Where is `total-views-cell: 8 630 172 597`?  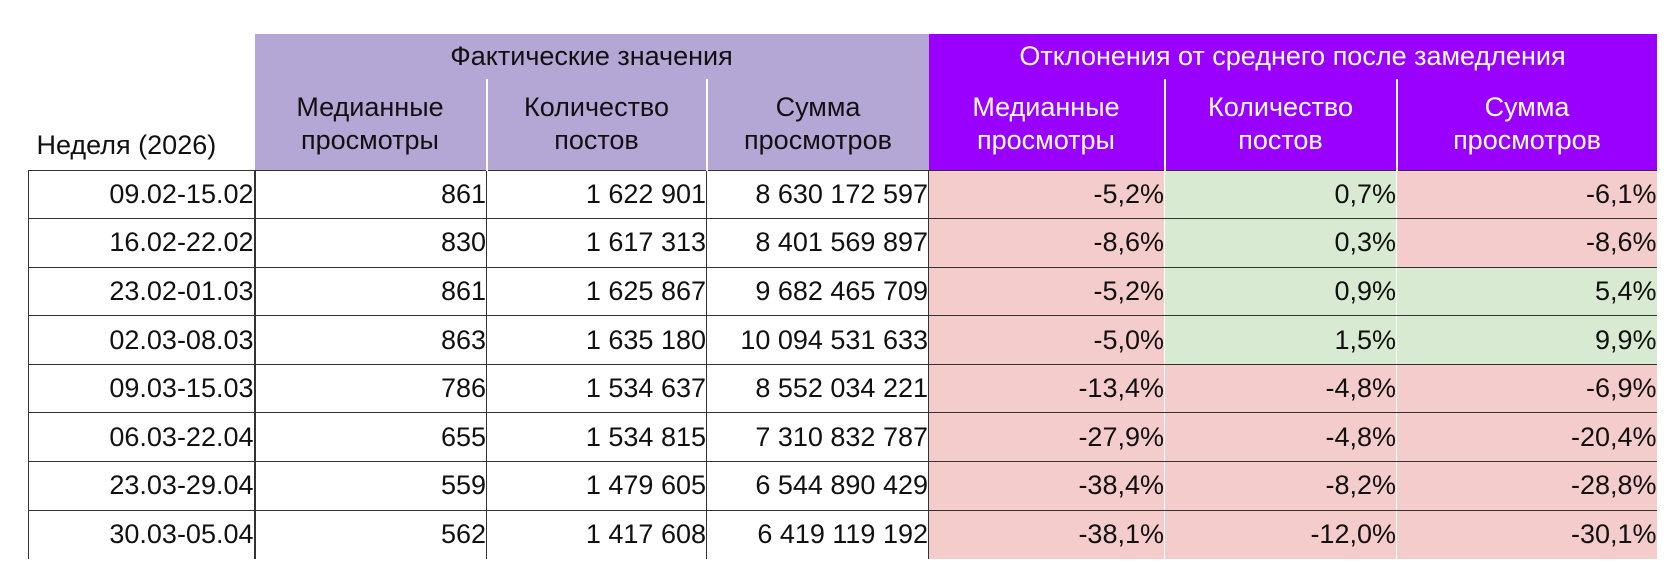 total-views-cell: 8 630 172 597 is located at coordinates (817, 194).